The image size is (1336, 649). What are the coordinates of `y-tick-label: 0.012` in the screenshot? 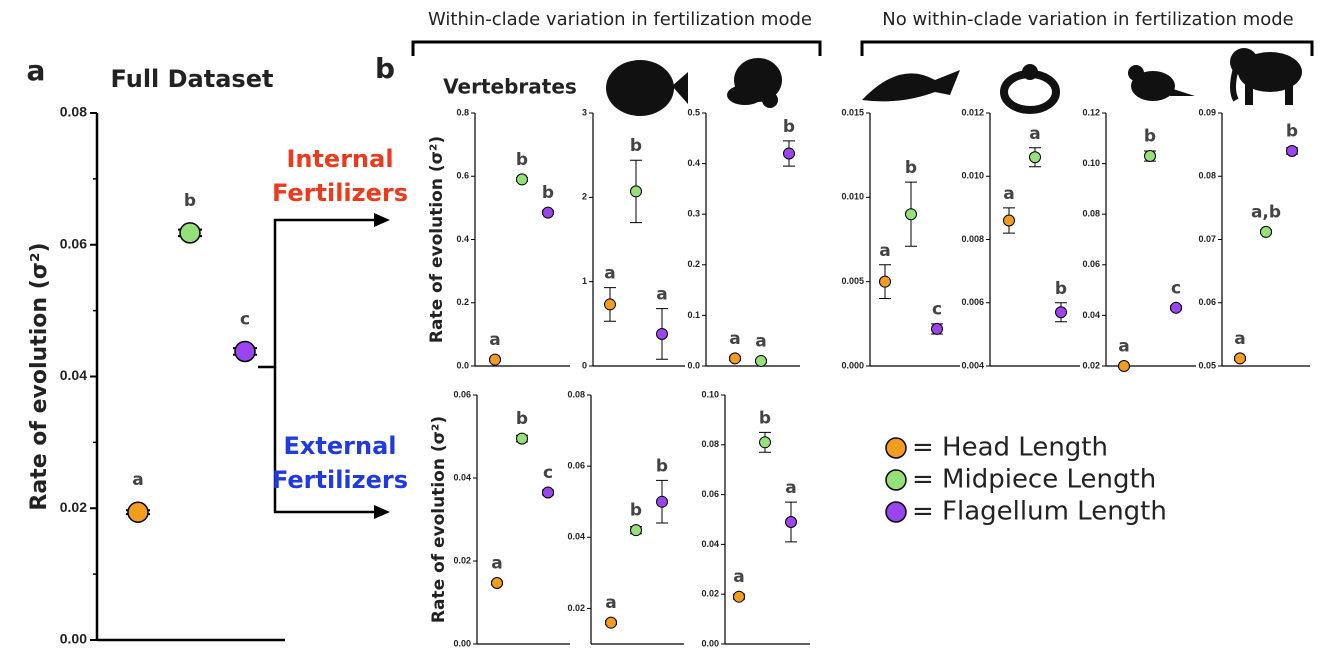 It's located at (972, 112).